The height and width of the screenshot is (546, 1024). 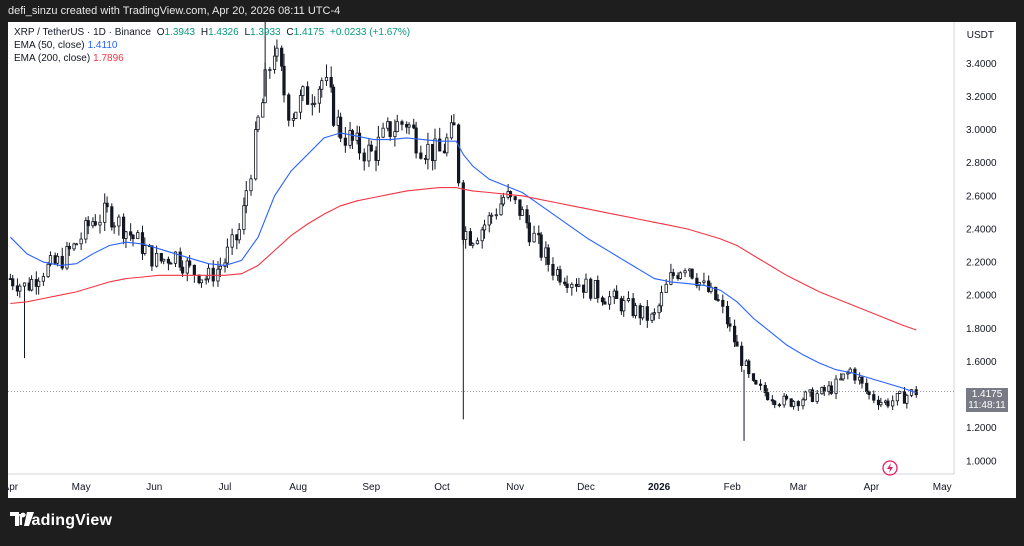 What do you see at coordinates (371, 487) in the screenshot?
I see `x-tick-label: Sep` at bounding box center [371, 487].